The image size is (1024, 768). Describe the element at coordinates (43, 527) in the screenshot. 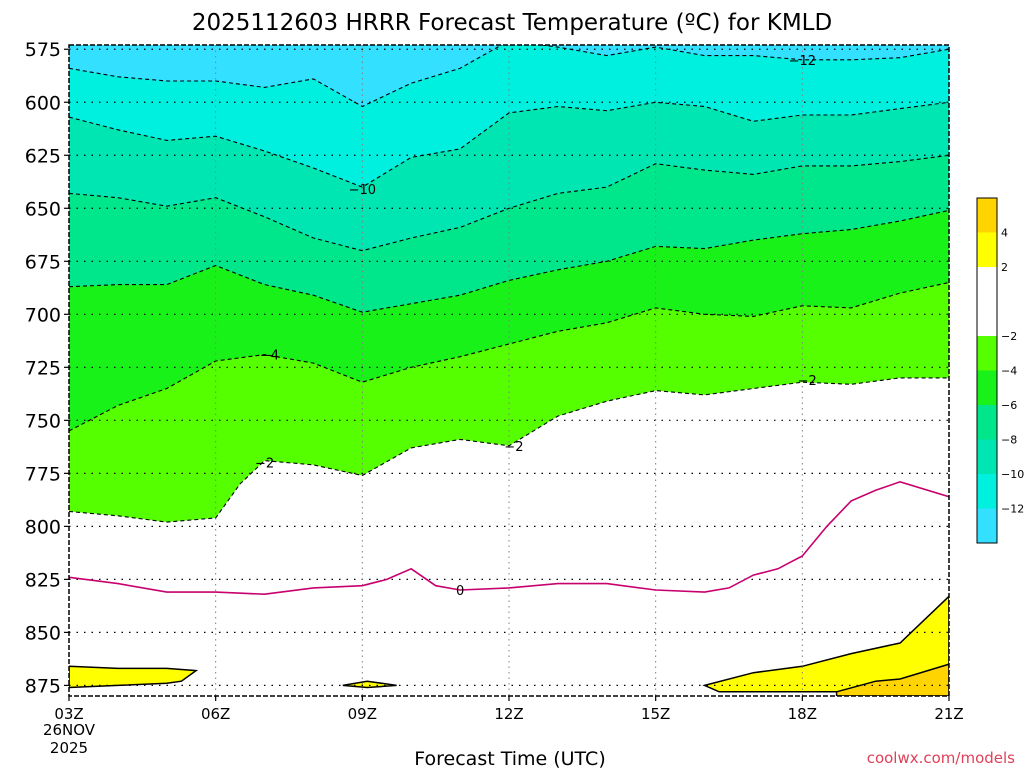

I see `y-tick-label: 800` at that location.